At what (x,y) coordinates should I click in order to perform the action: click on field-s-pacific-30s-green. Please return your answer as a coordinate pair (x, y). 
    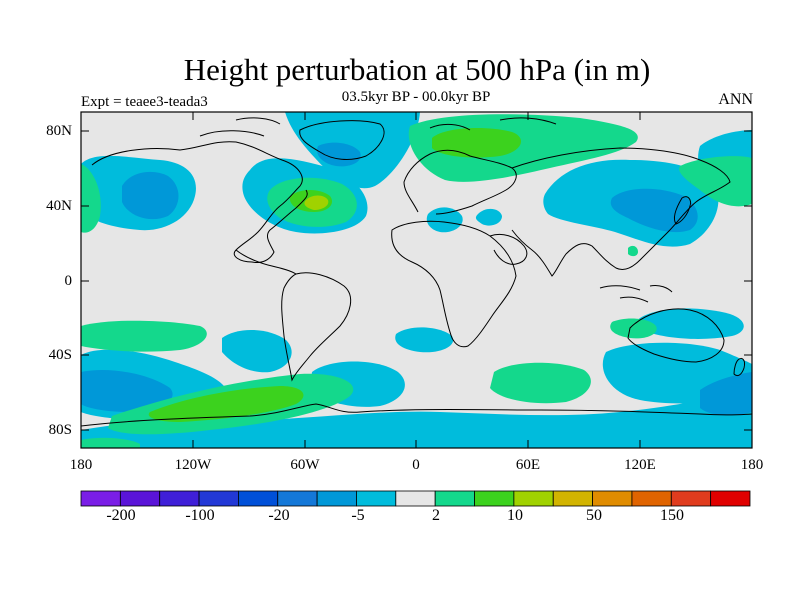
    Looking at the image, I should click on (144, 336).